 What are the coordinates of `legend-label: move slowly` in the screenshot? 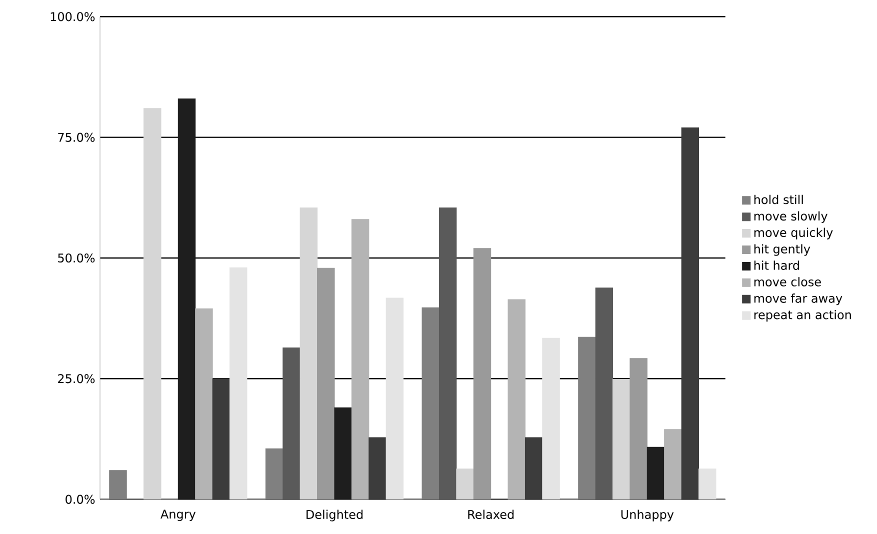 It's located at (791, 217).